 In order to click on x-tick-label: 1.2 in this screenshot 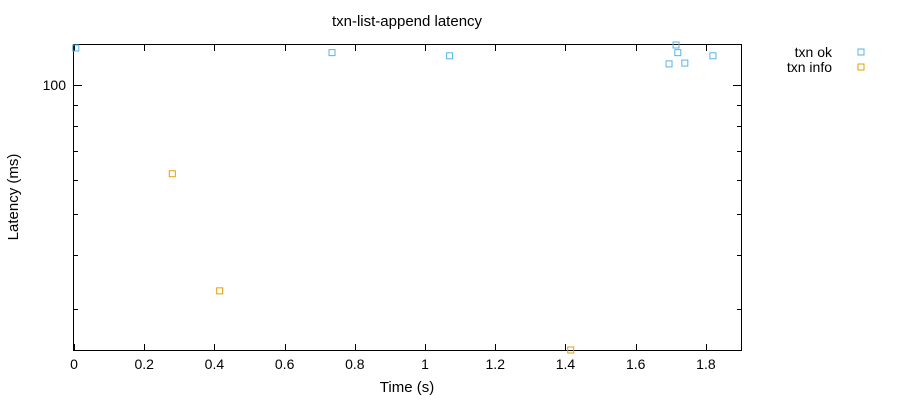, I will do `click(496, 364)`.